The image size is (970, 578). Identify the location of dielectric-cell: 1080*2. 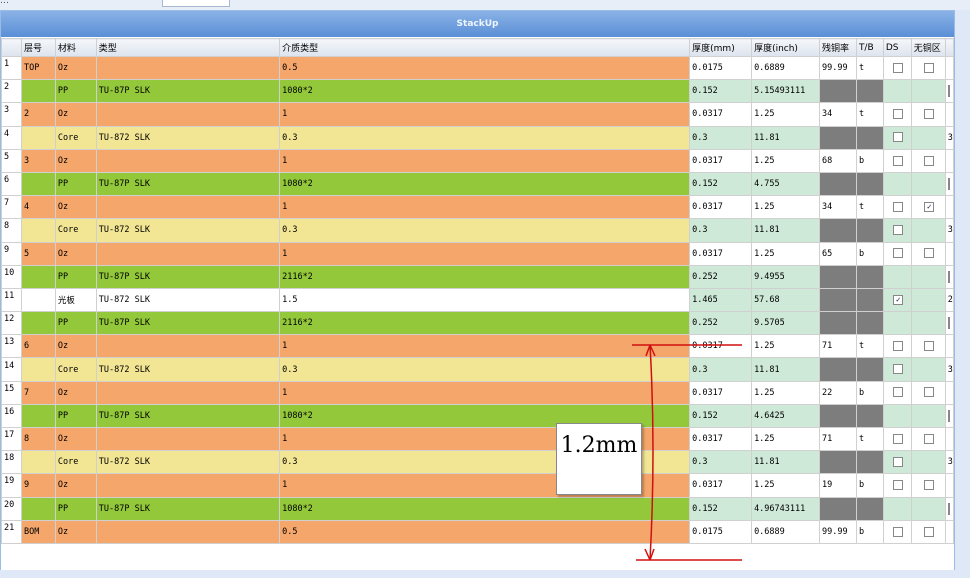
(485, 416).